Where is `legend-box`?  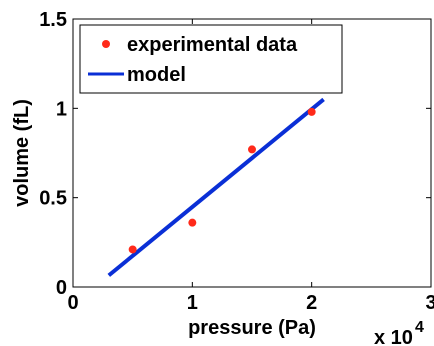 legend-box is located at coordinates (211, 59).